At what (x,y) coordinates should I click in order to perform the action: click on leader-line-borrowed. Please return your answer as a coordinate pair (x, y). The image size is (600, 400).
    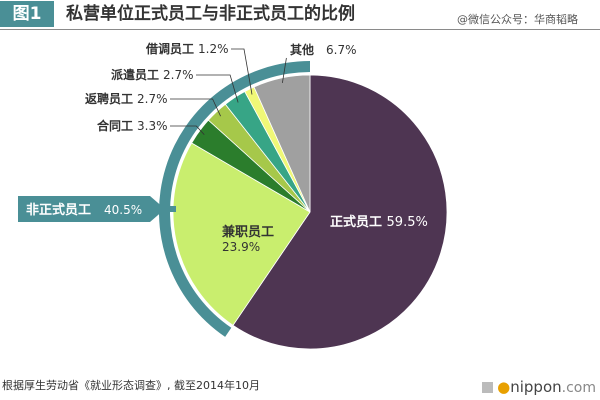
    Looking at the image, I should click on (242, 71).